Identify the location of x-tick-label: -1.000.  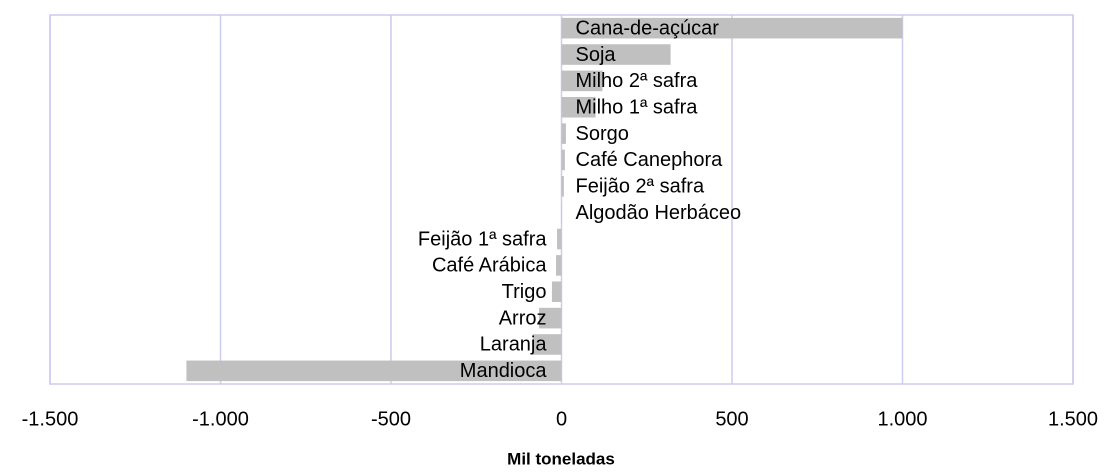
(220, 419).